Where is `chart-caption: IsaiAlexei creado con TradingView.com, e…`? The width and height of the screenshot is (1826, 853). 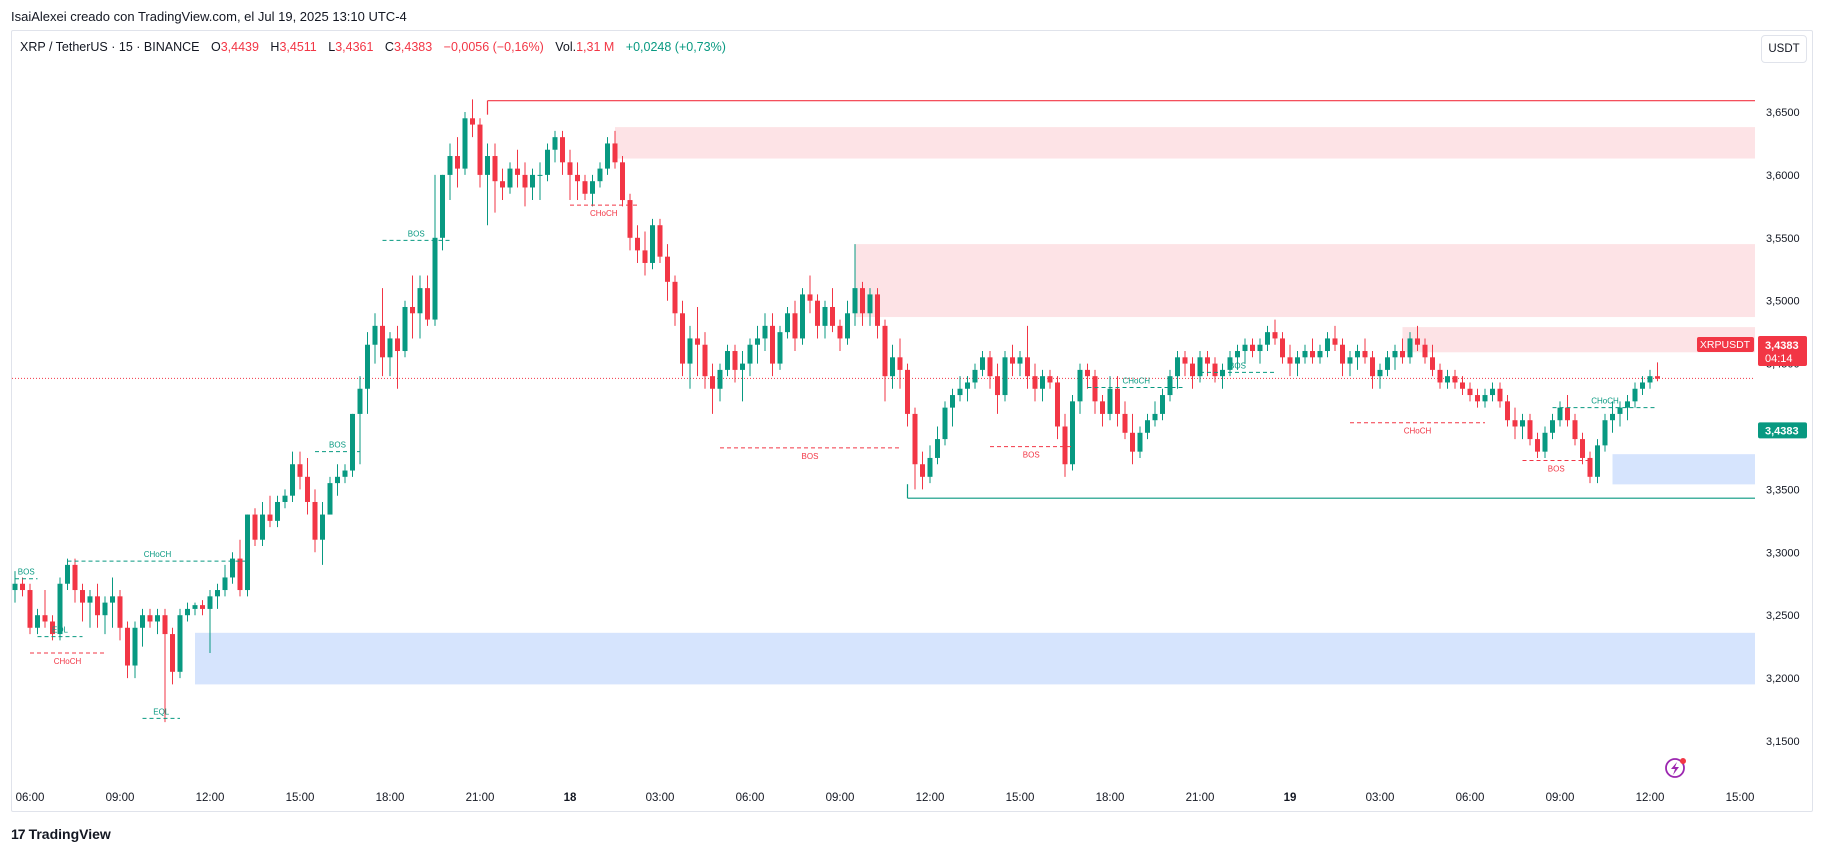
chart-caption: IsaiAlexei creado con TradingView.com, e… is located at coordinates (209, 16).